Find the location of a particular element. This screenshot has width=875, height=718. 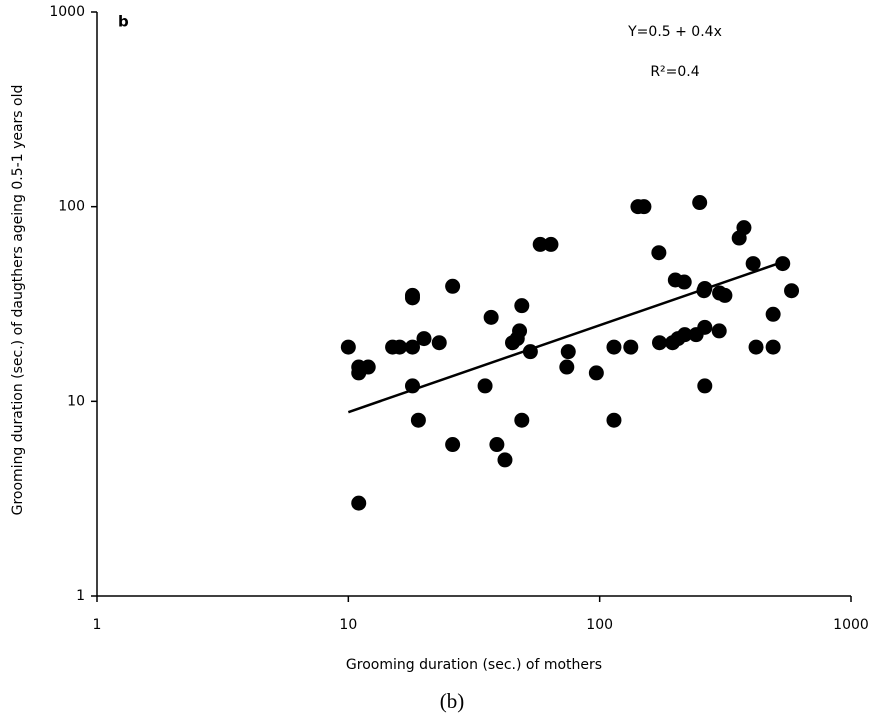

panel-label: b is located at coordinates (123, 22).